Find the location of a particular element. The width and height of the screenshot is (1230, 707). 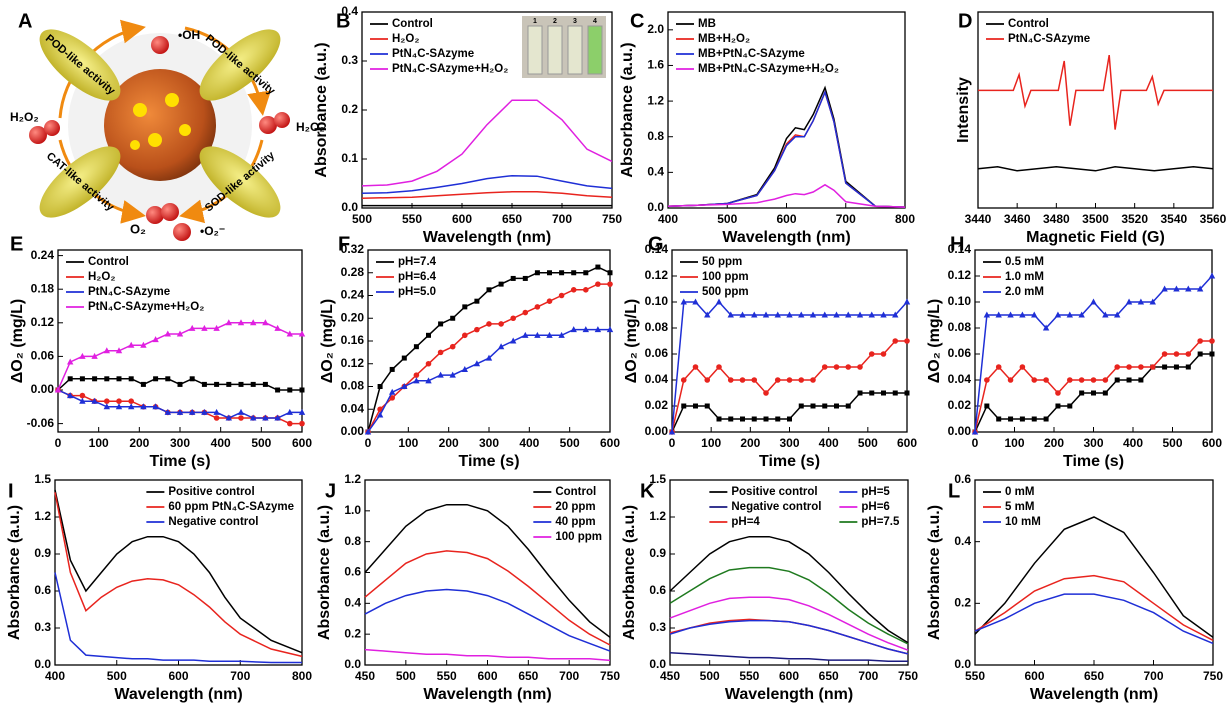

legend-label: 10 mM is located at coordinates (1023, 522).